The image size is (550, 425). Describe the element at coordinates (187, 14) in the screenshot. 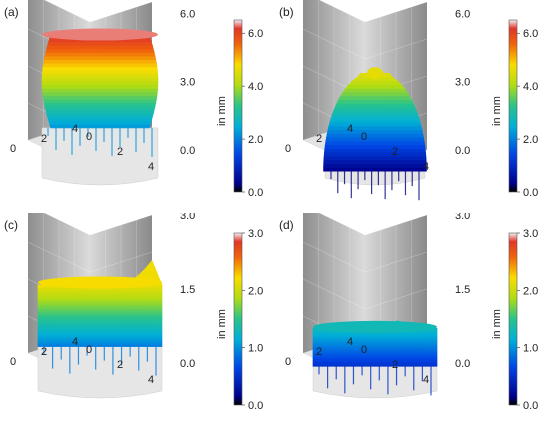

I see `z-tick-label: 6.0` at that location.